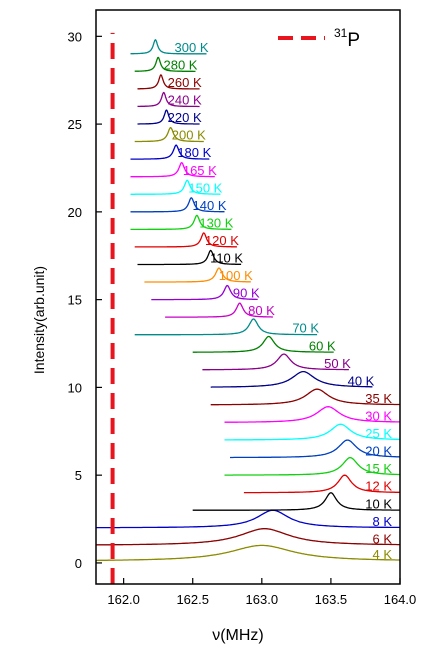 This screenshot has height=654, width=436. What do you see at coordinates (185, 117) in the screenshot?
I see `series-label: 220 K` at bounding box center [185, 117].